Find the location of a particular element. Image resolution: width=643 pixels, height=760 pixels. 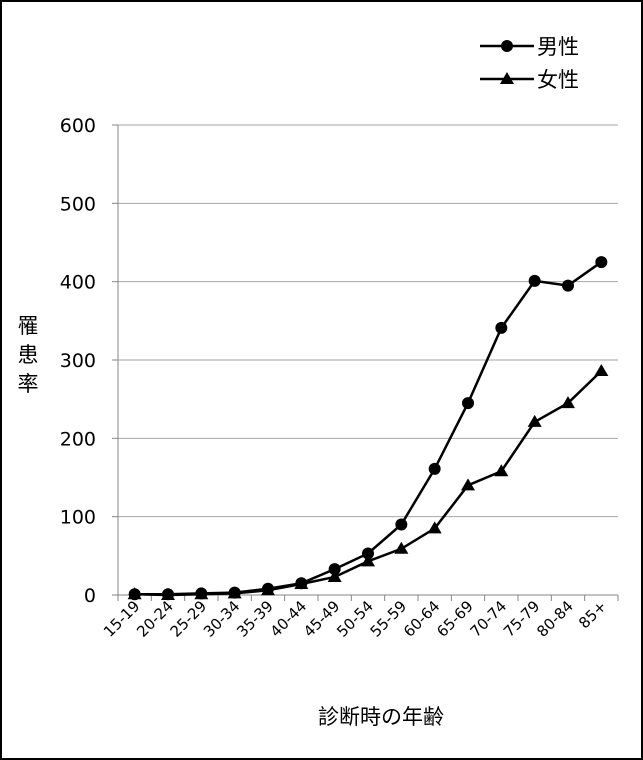

x-tick-label: 60-64 is located at coordinates (422, 619).